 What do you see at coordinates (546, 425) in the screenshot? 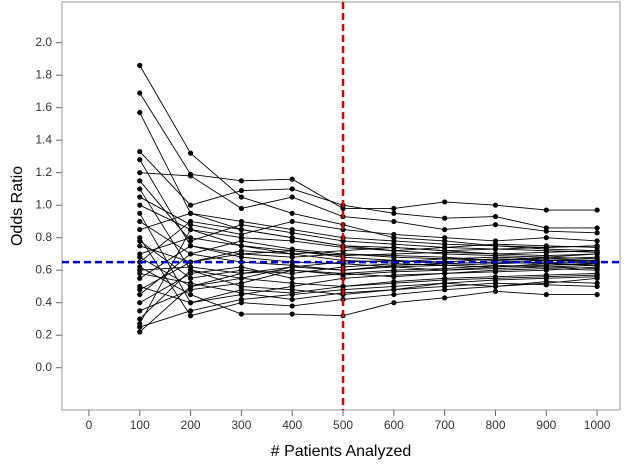
I see `x-tick-label: 900` at bounding box center [546, 425].